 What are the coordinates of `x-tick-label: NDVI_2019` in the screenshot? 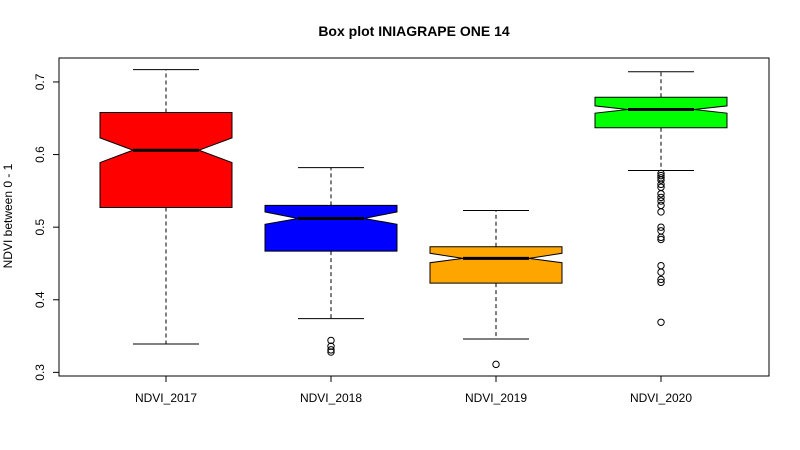 It's located at (496, 398).